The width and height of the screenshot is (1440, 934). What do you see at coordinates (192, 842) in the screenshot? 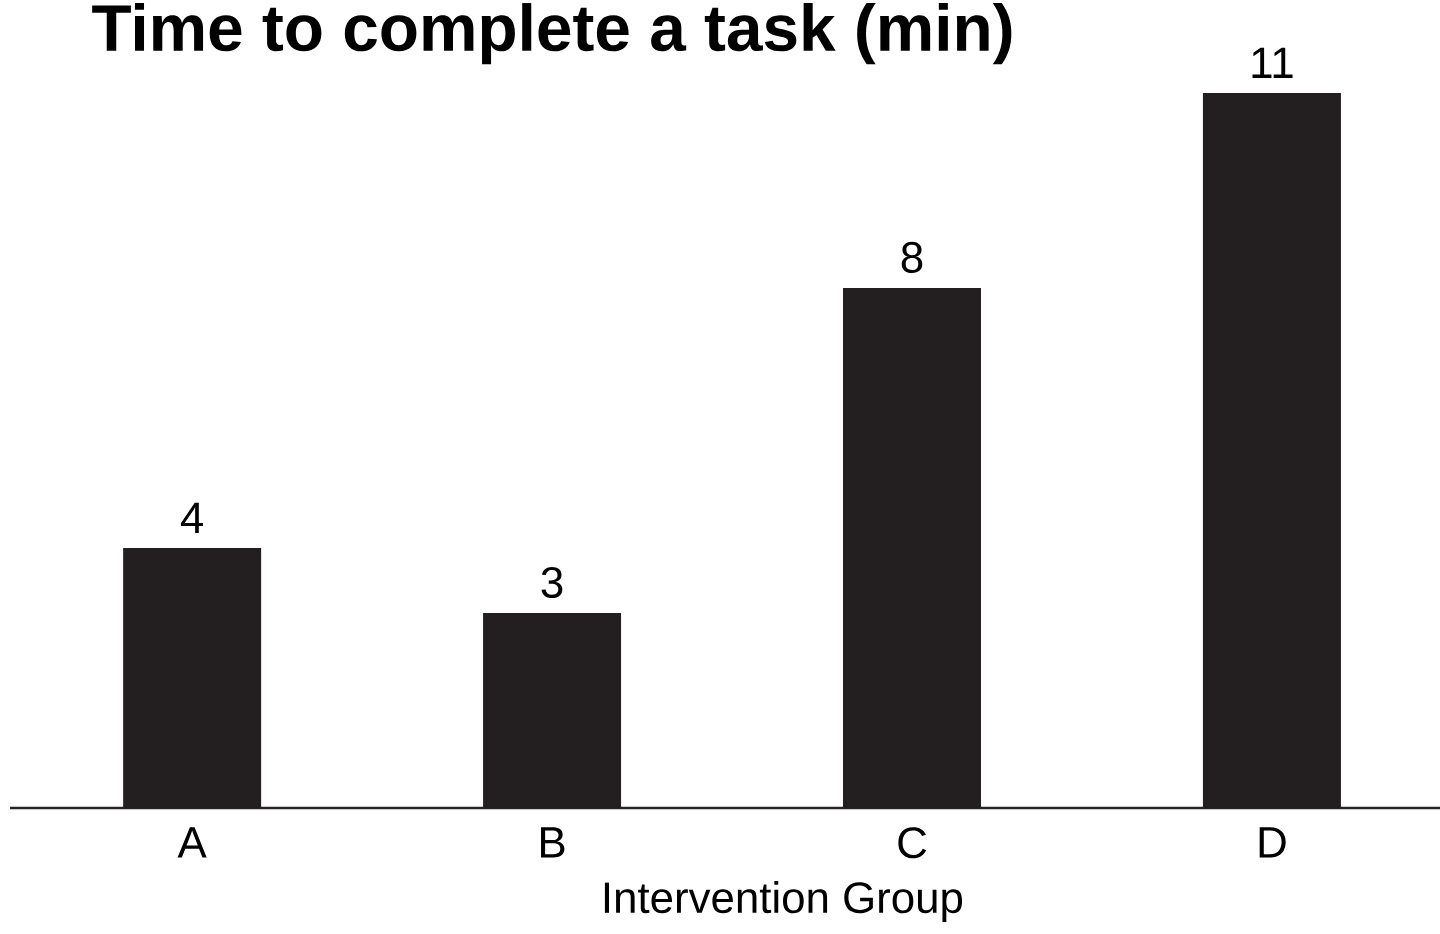
I see `x-tick-label: A` at bounding box center [192, 842].